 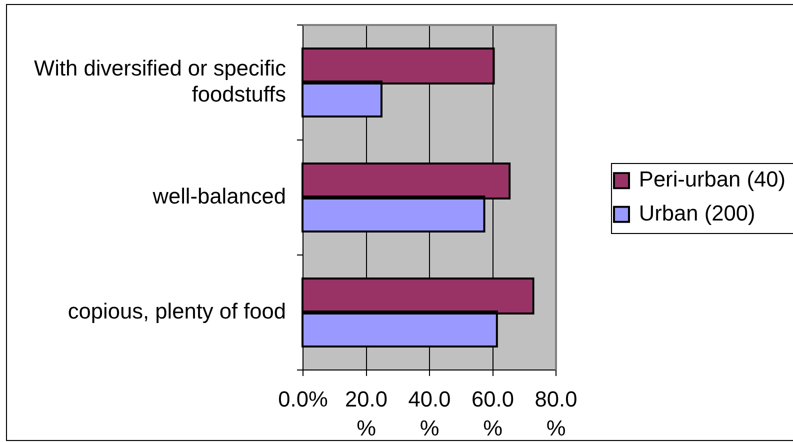 What do you see at coordinates (712, 179) in the screenshot?
I see `legend-label: Peri-urban (40)` at bounding box center [712, 179].